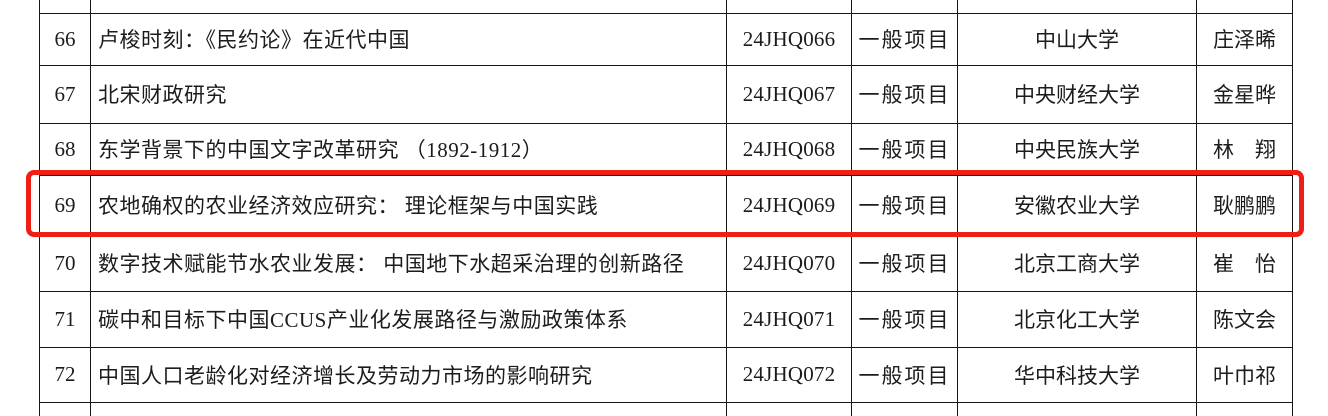 This screenshot has width=1328, height=416. What do you see at coordinates (1077, 94) in the screenshot?
I see `cell-university: 中央财经大学` at bounding box center [1077, 94].